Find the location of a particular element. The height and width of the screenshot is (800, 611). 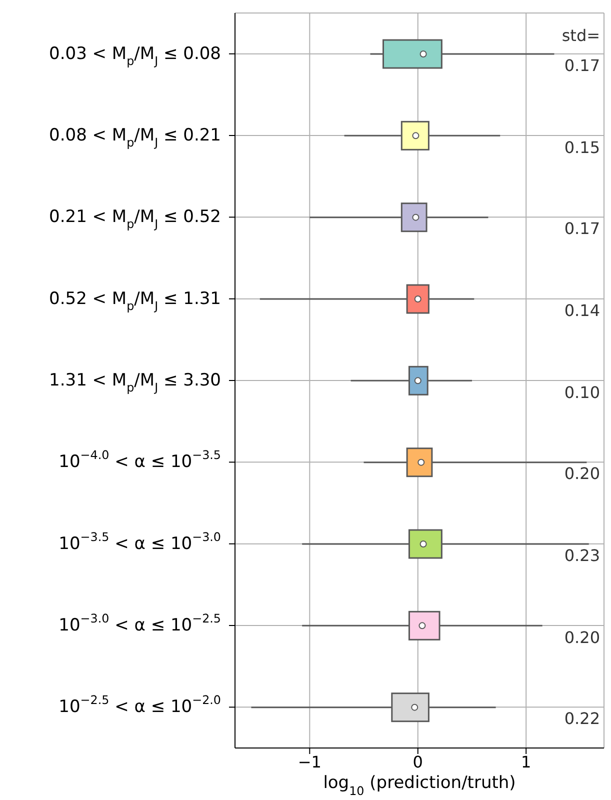

annotation: 0.14 is located at coordinates (582, 310).